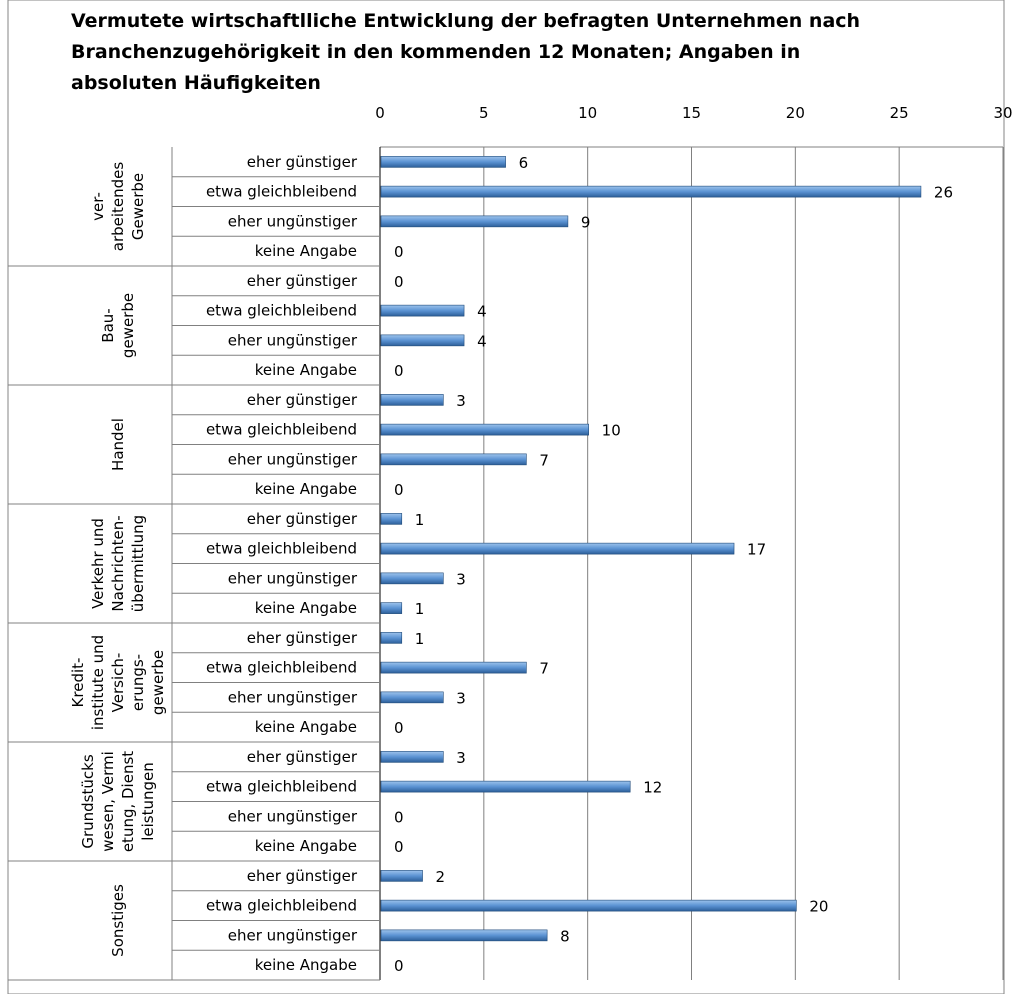 This screenshot has width=1015, height=998. What do you see at coordinates (818, 907) in the screenshot?
I see `data-label: 20` at bounding box center [818, 907].